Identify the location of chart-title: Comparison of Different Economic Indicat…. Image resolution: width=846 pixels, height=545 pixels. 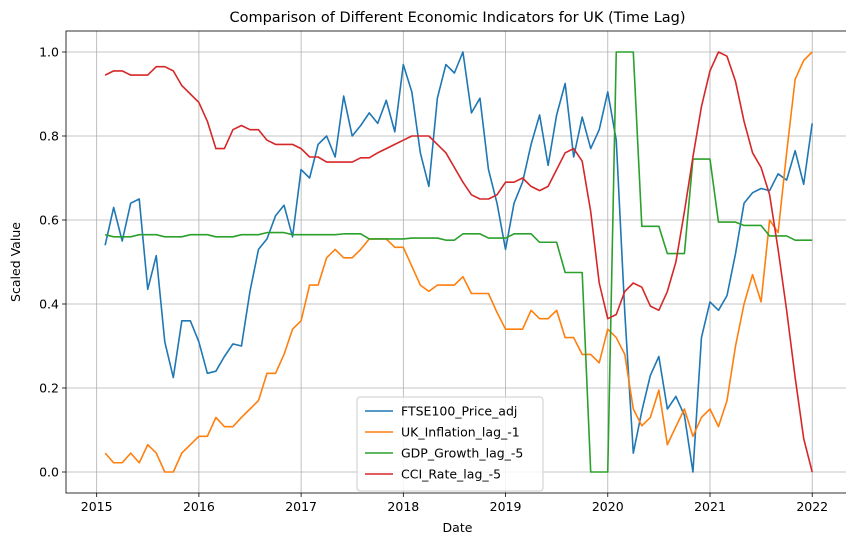
(457, 18).